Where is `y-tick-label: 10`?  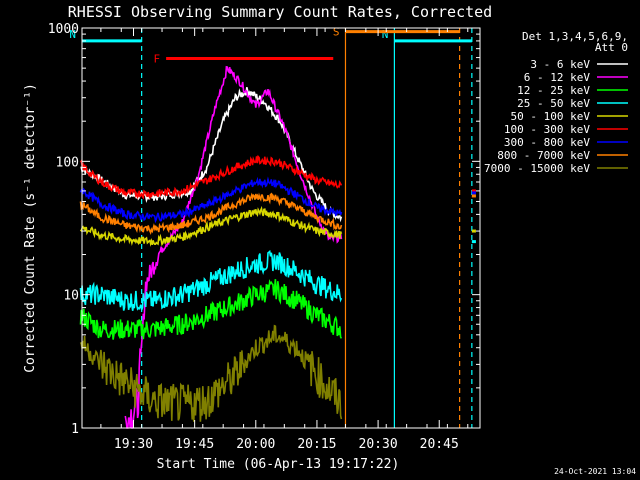 y-tick-label: 10 is located at coordinates (71, 296).